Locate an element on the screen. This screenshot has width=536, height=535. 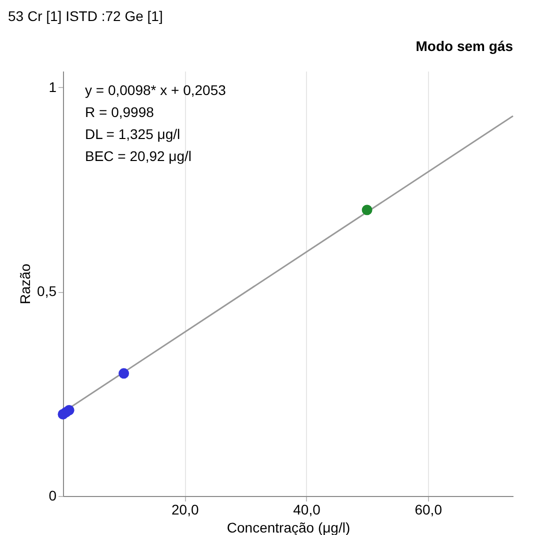
annotation: R = 0,9998 is located at coordinates (119, 112).